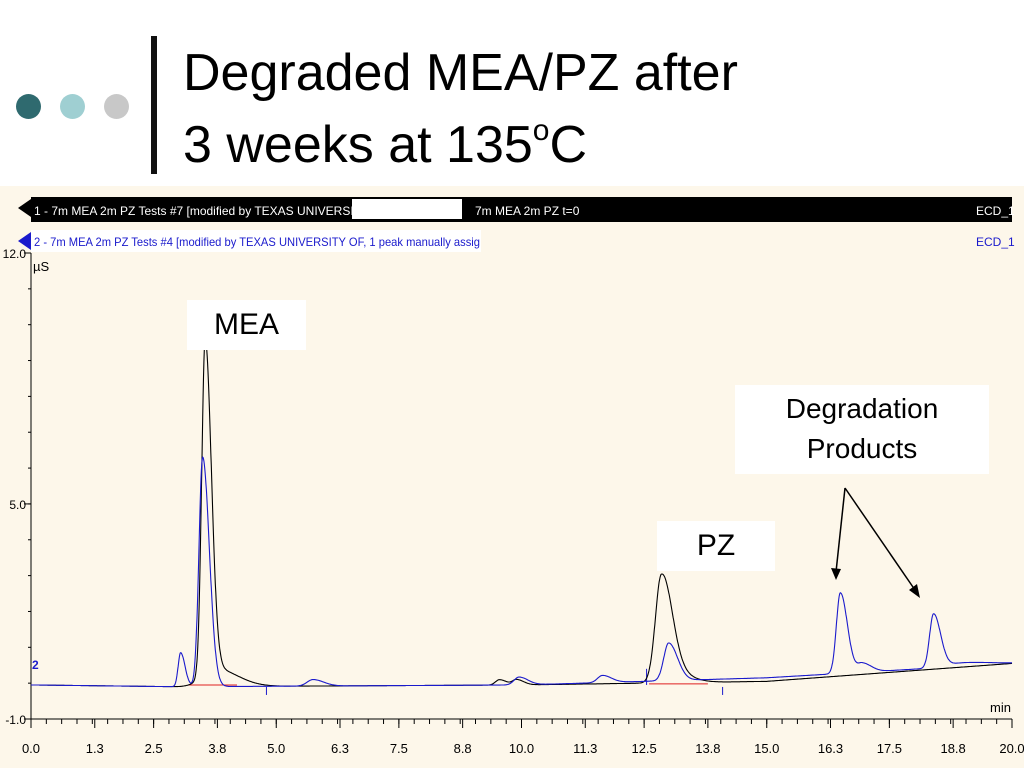 This screenshot has height=768, width=1024. I want to click on trace-marker: 2, so click(35, 665).